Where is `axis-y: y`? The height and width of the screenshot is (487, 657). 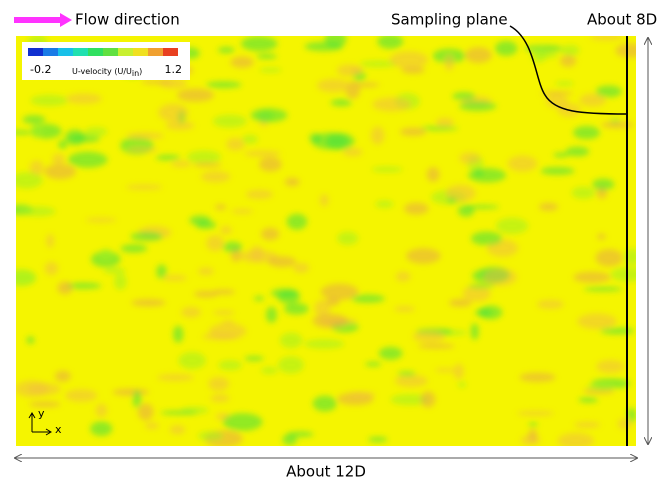
axis-y: y is located at coordinates (41, 413).